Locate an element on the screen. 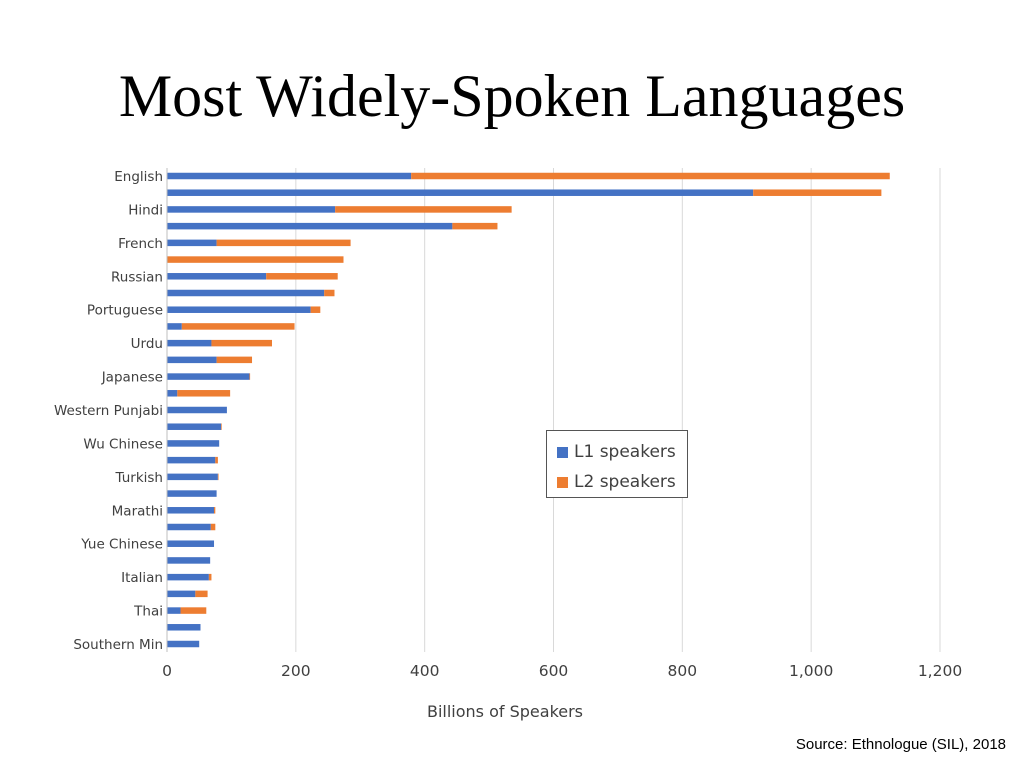 This screenshot has width=1024, height=768. x-tick-label: 1,000 is located at coordinates (811, 671).